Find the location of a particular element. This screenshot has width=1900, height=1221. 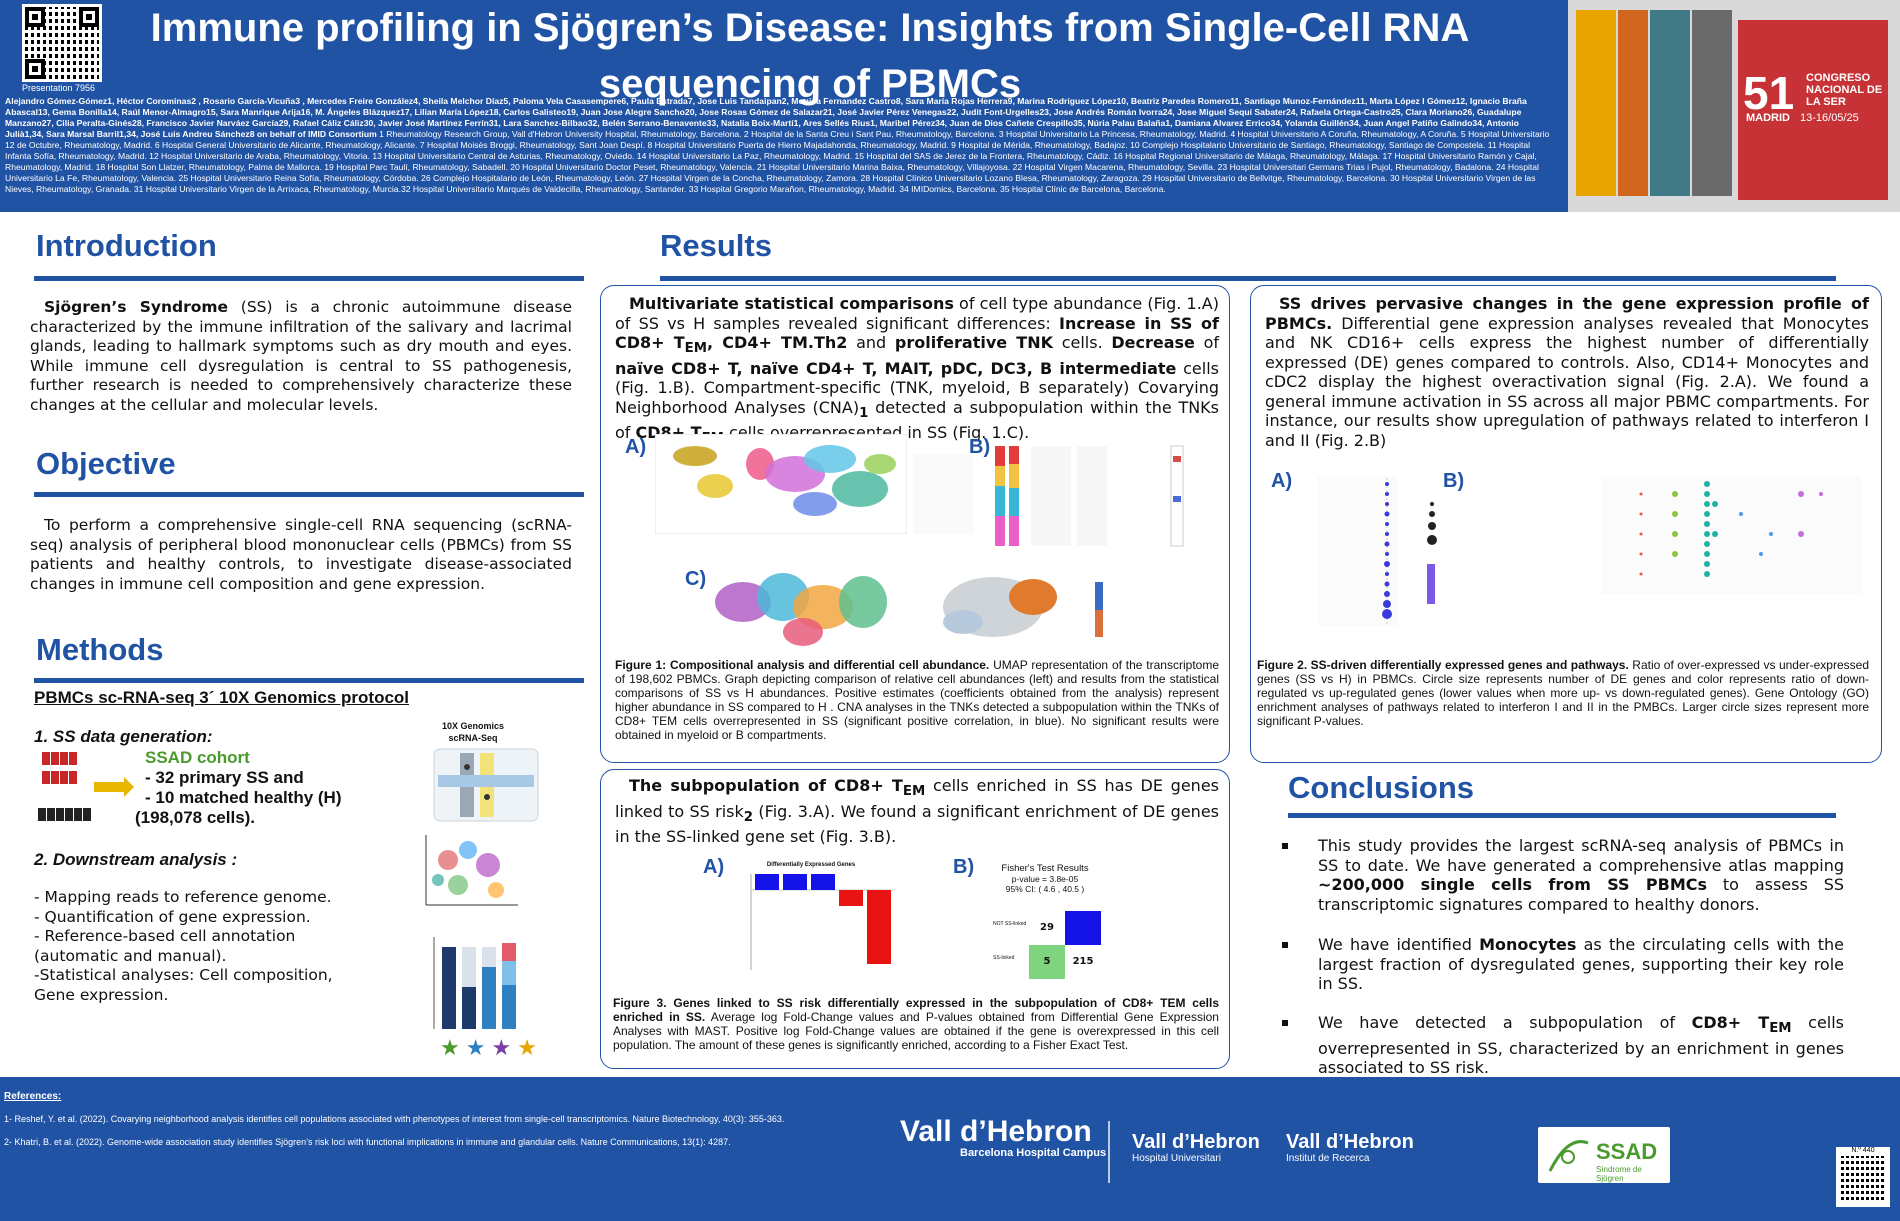

qr-code-icon is located at coordinates (62, 43).